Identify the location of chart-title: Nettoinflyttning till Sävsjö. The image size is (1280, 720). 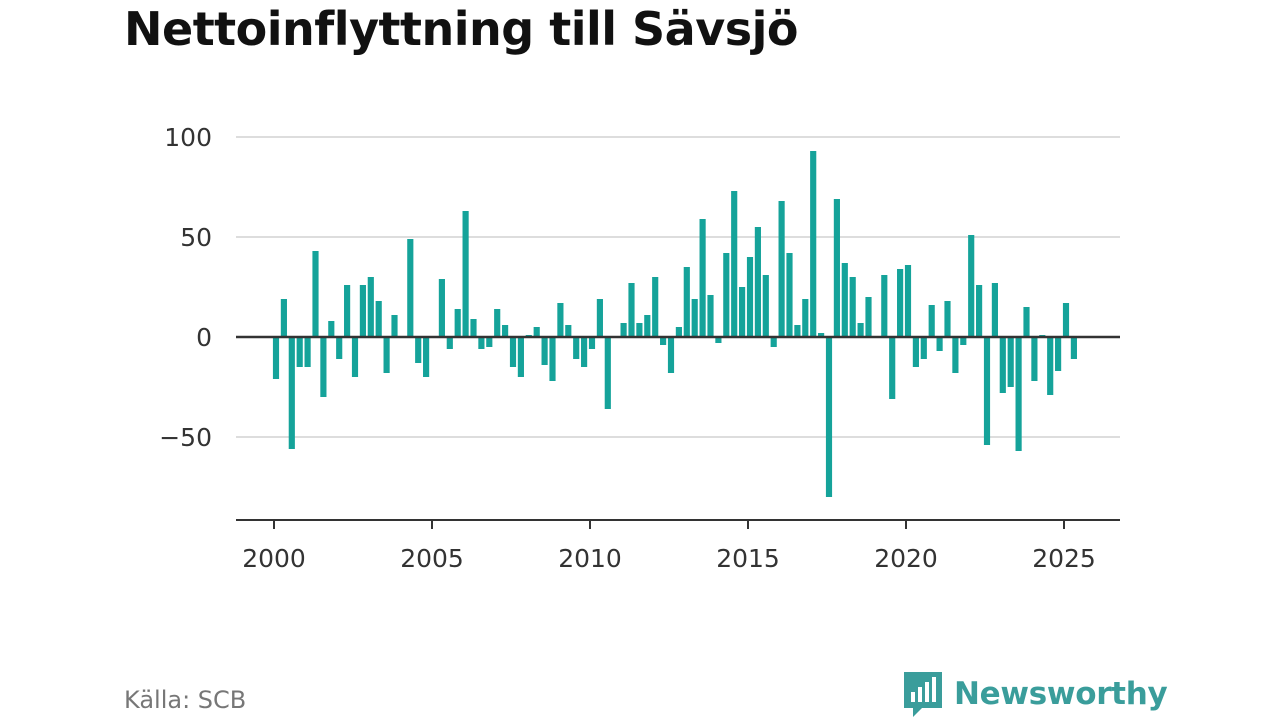
(461, 29).